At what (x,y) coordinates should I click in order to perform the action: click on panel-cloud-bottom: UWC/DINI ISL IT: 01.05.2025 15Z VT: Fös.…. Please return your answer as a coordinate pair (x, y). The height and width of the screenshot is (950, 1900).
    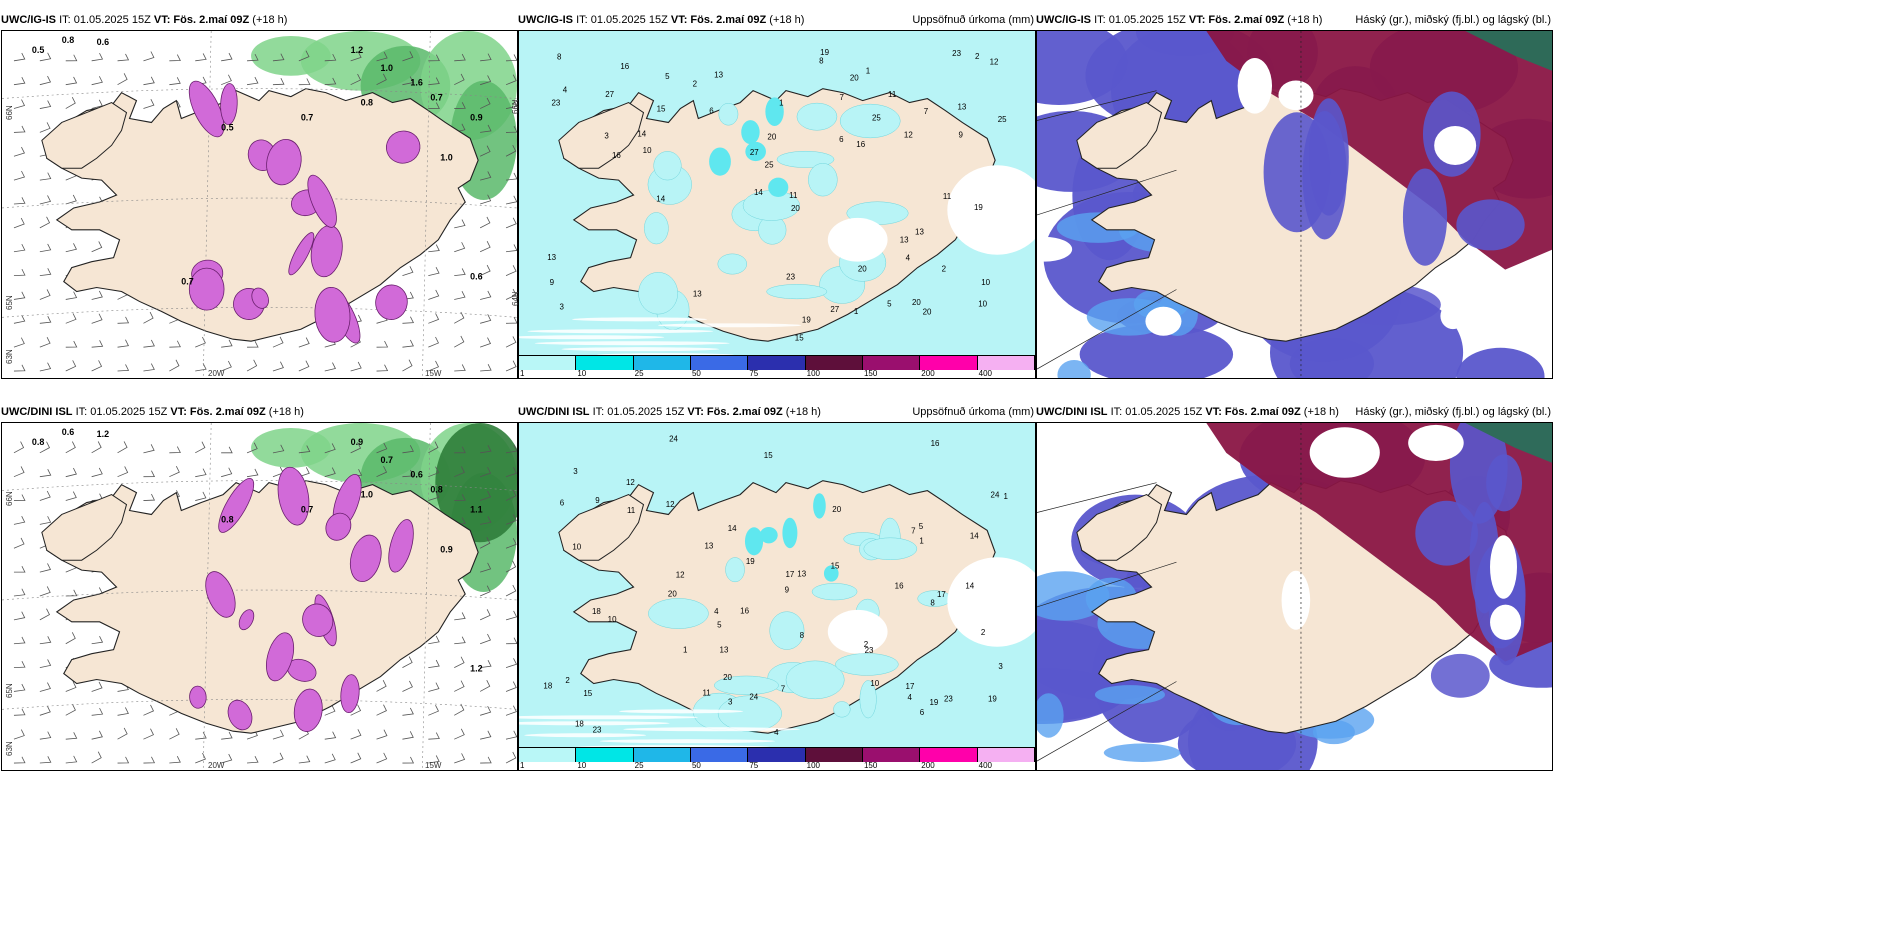
    Looking at the image, I should click on (1294, 588).